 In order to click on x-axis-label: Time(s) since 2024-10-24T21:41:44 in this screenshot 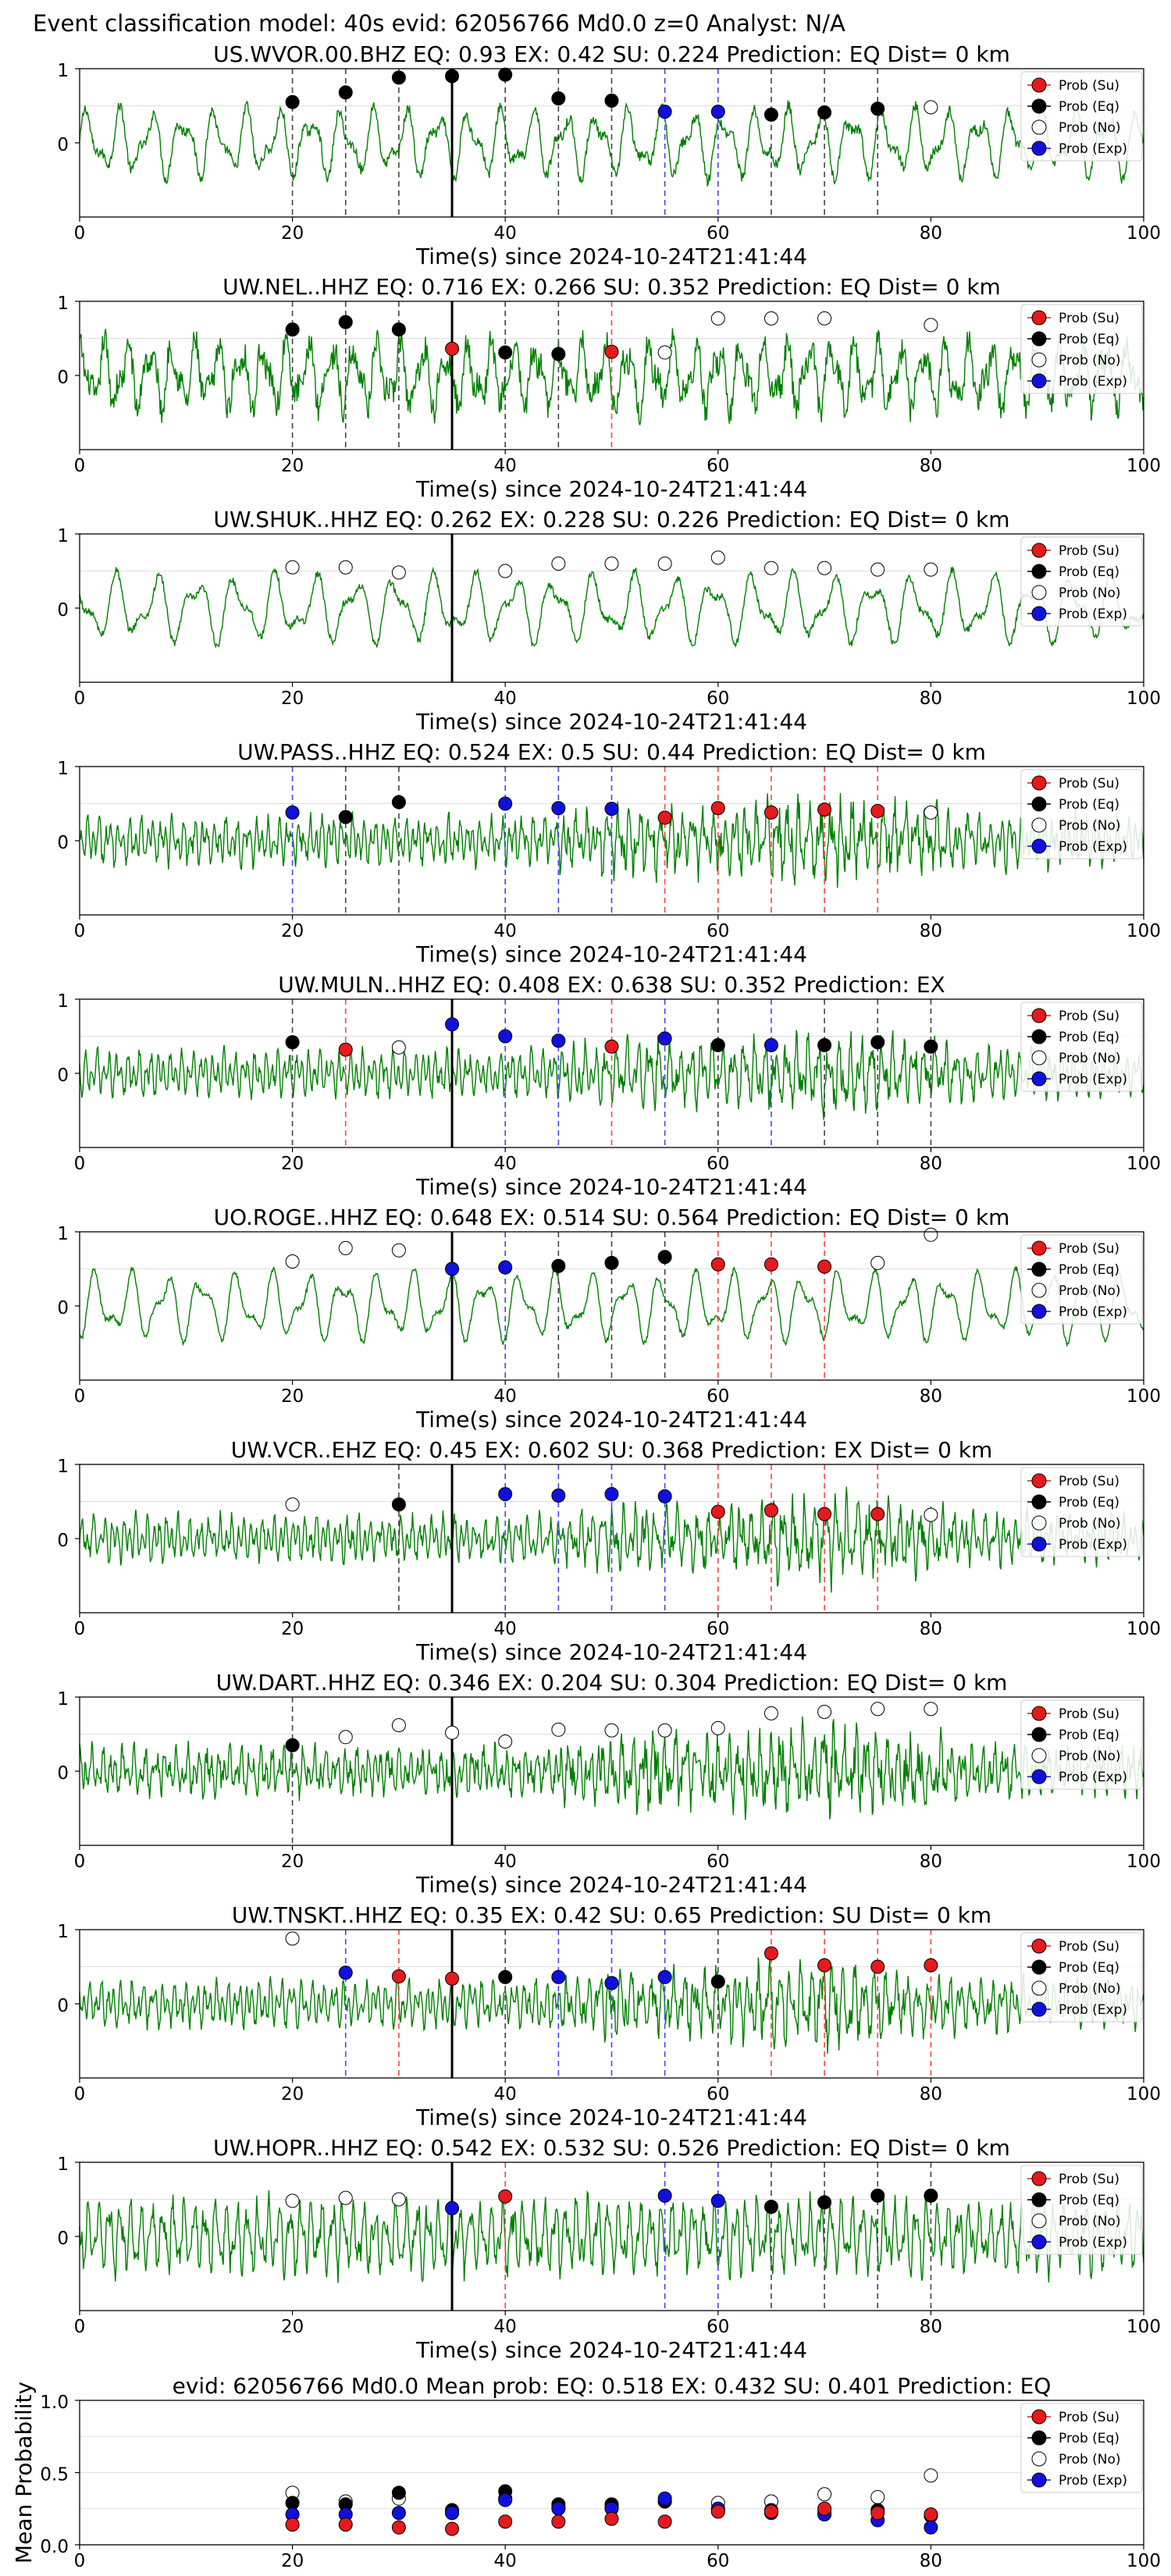, I will do `click(611, 1419)`.